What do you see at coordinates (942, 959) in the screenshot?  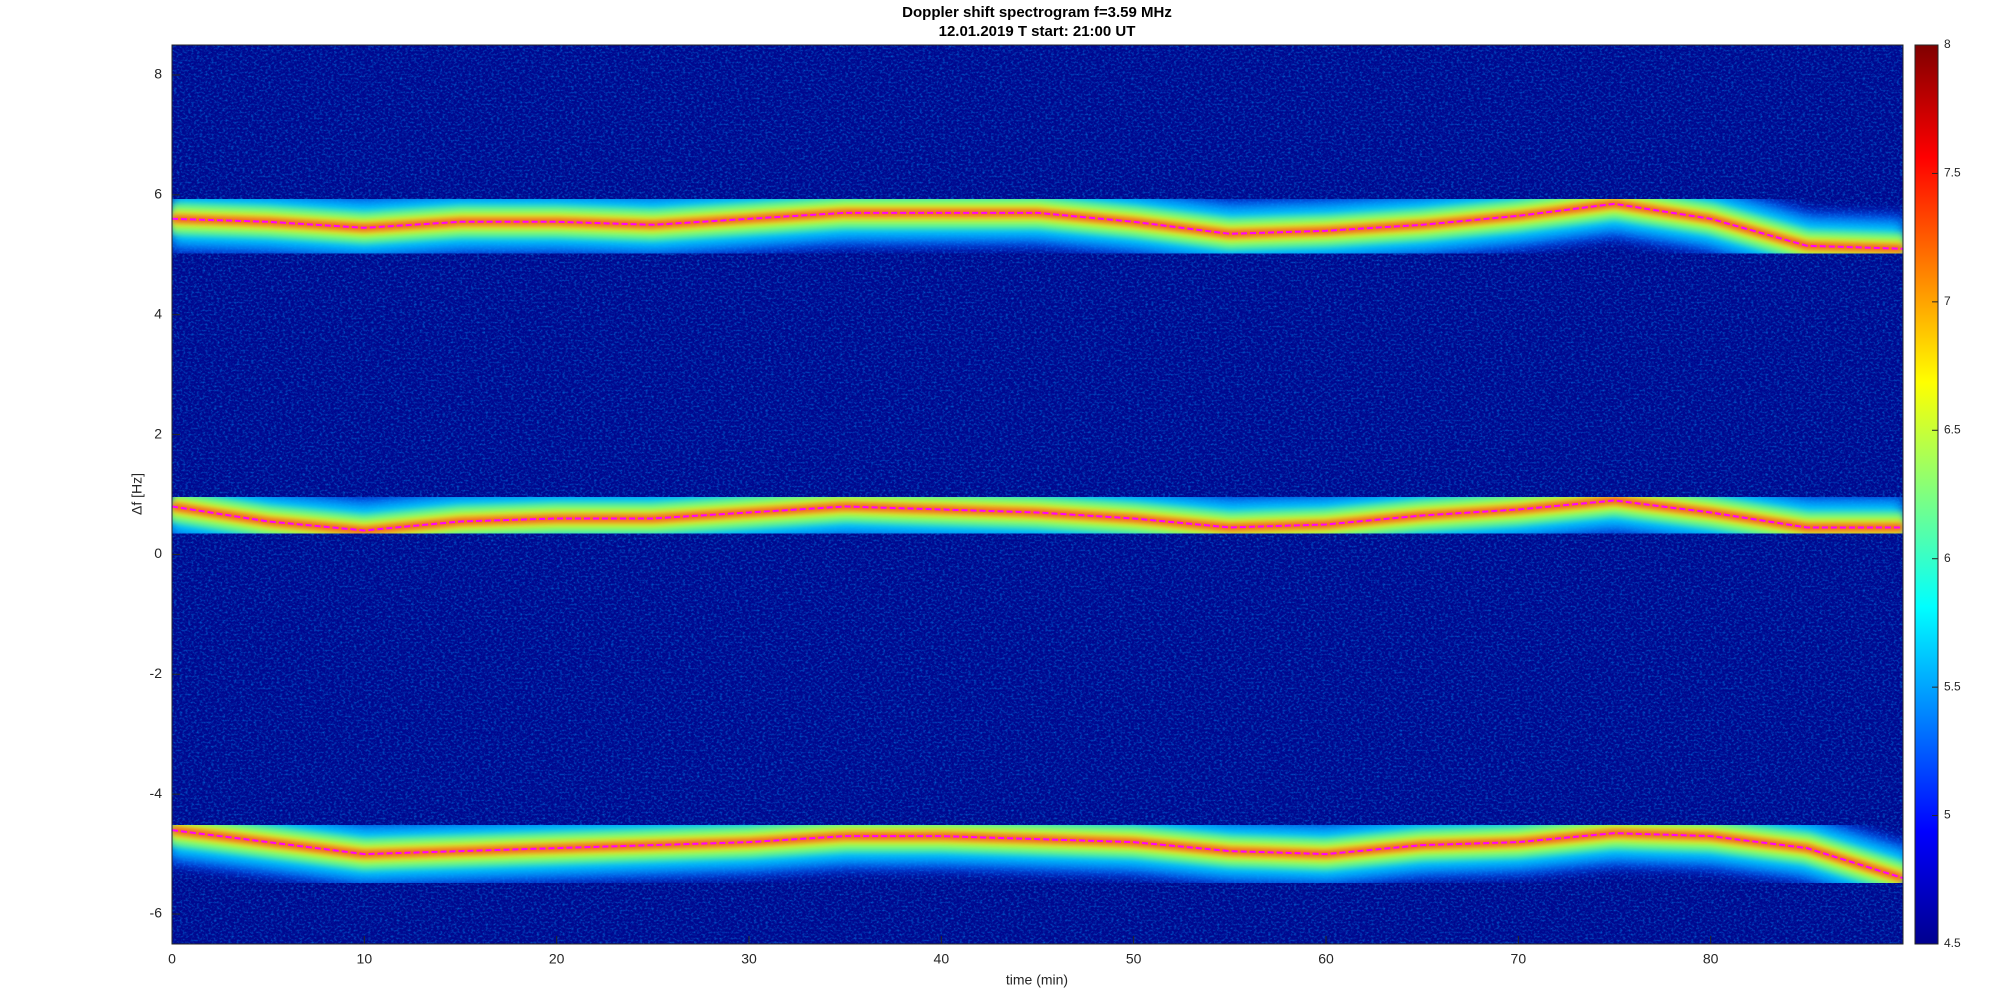 I see `x-tick-label: 40` at bounding box center [942, 959].